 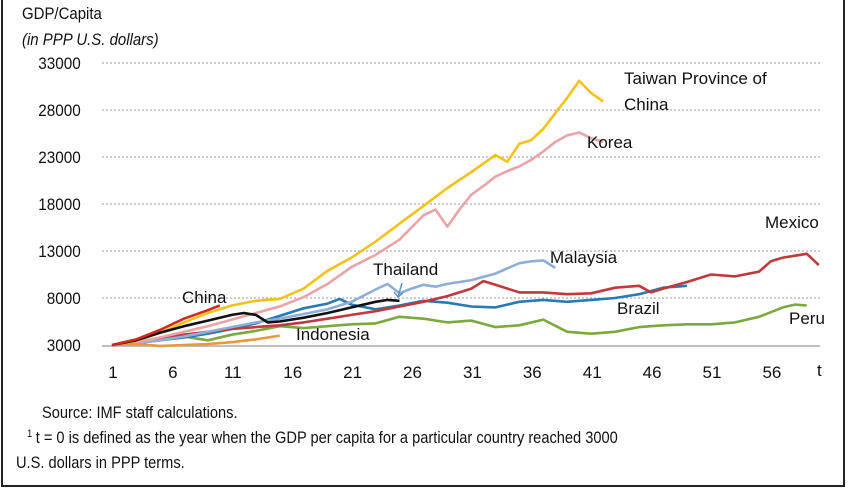 I want to click on series-label-thailand: Thailand, so click(x=405, y=269).